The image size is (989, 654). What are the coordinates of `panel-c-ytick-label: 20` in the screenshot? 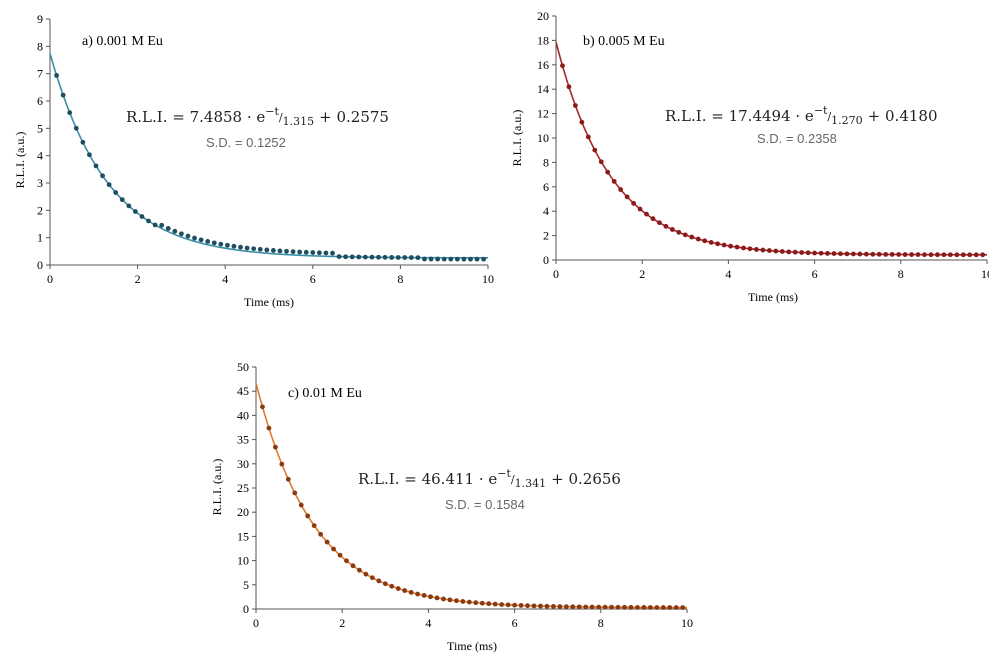 It's located at (243, 512).